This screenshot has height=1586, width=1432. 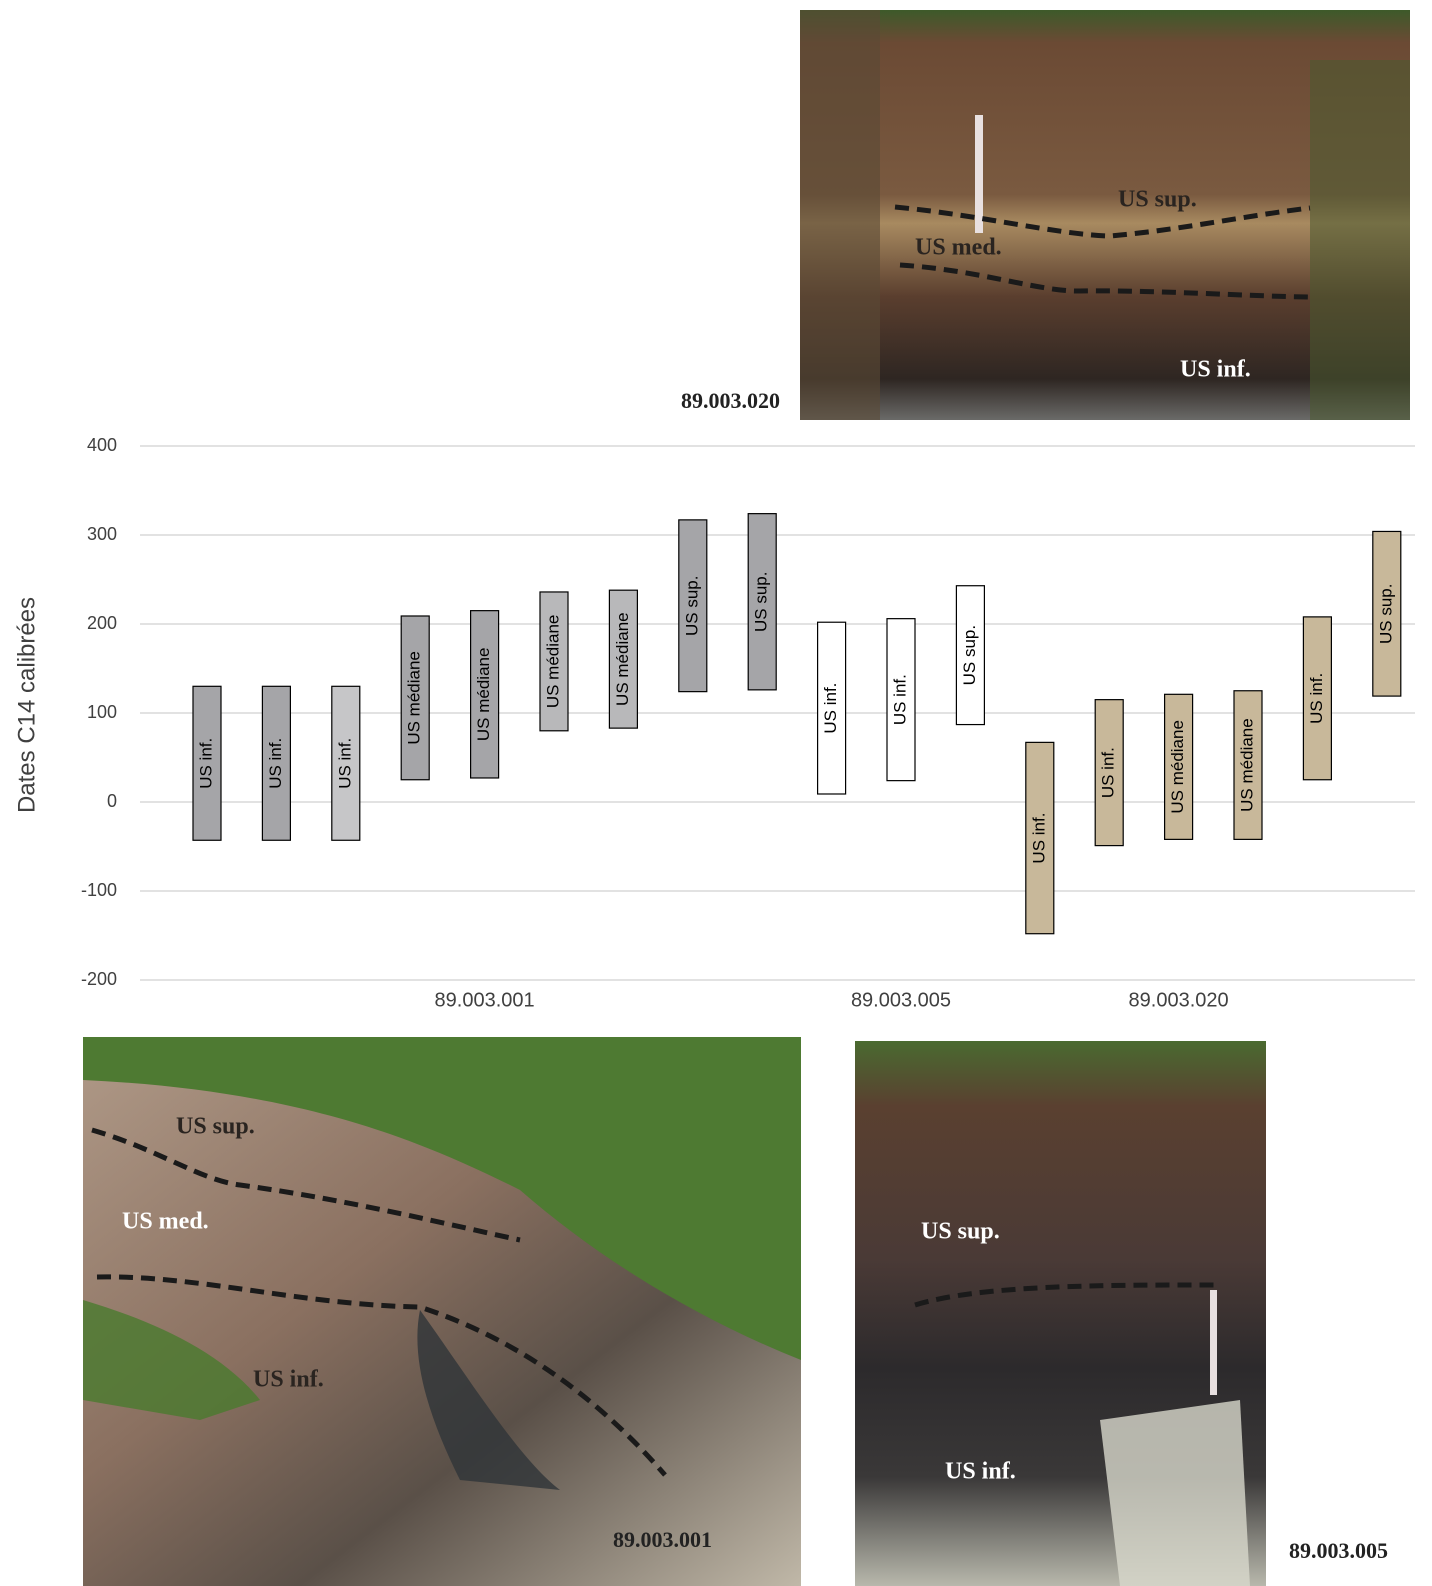 I want to click on y-tick-label: 200, so click(x=102, y=623).